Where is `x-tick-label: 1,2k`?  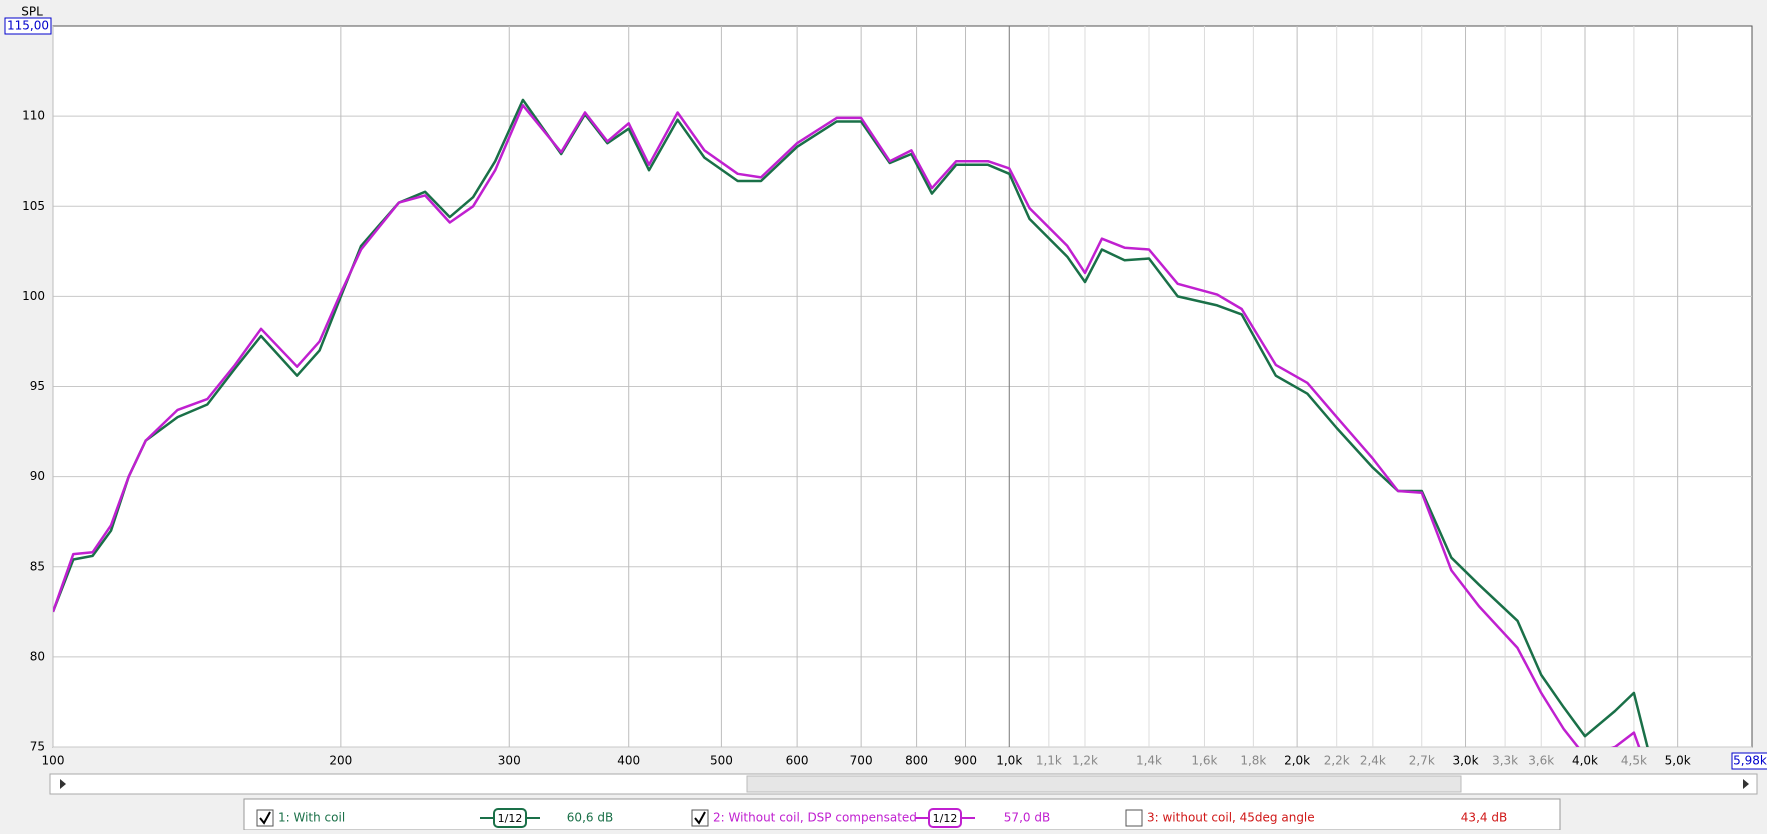
x-tick-label: 1,2k is located at coordinates (1085, 761).